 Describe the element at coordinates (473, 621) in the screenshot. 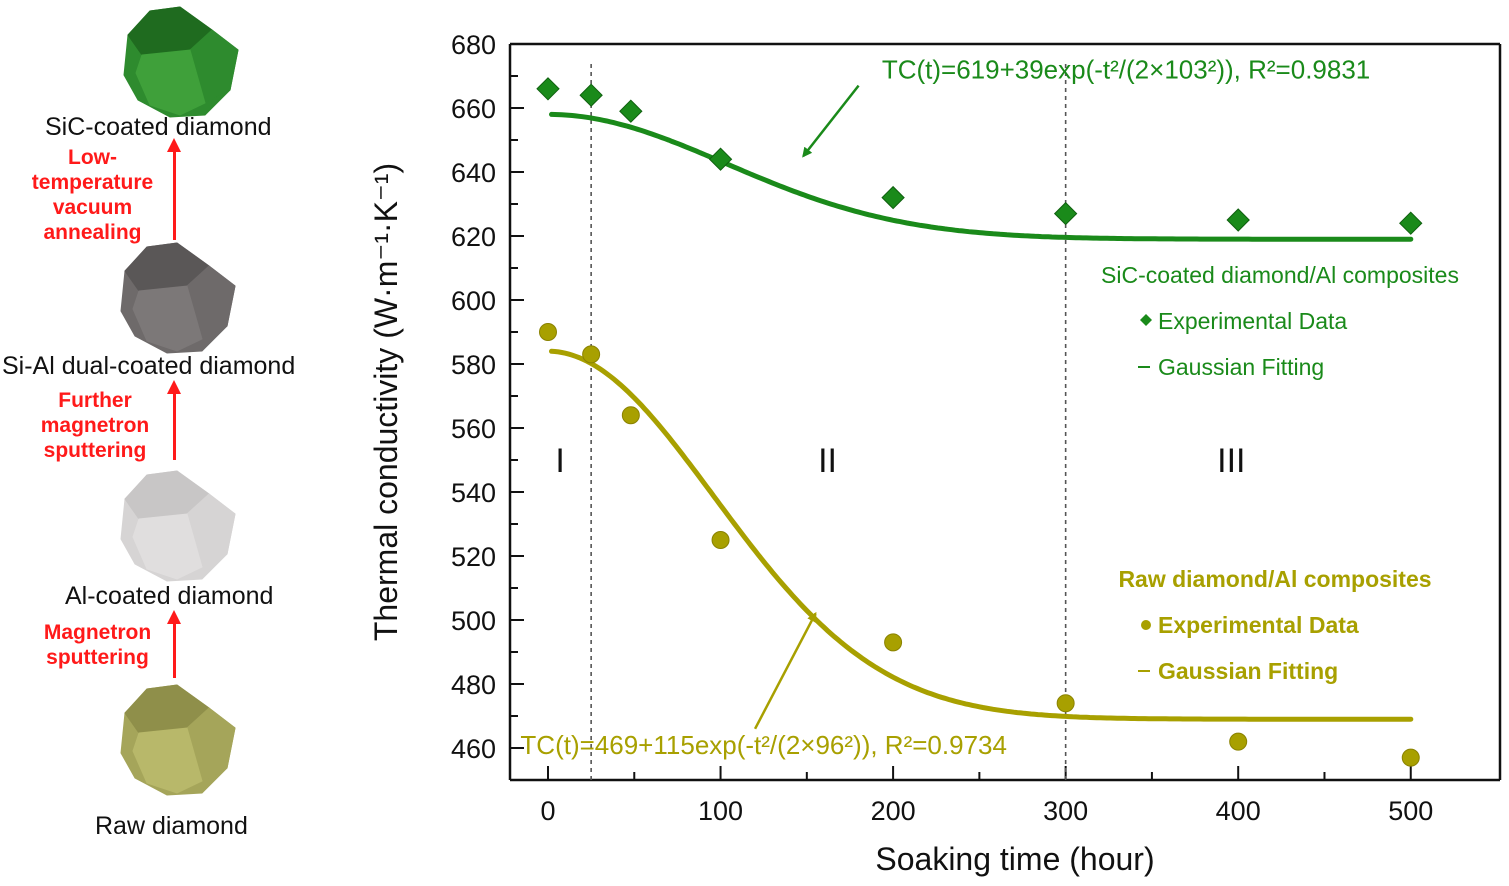

I see `y-tick-label: 500` at that location.